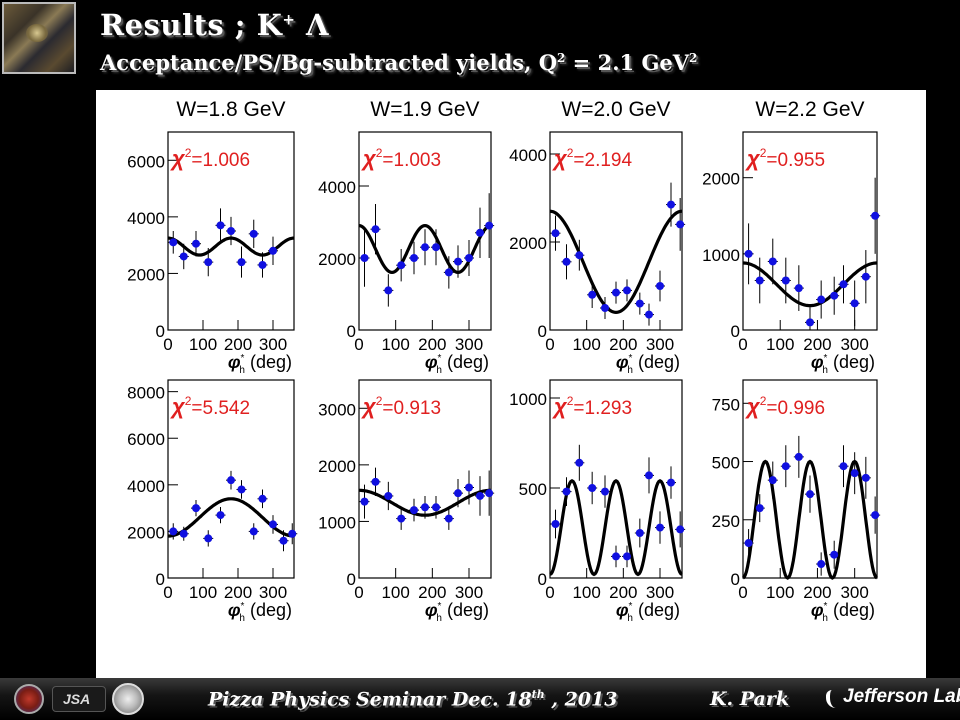 The width and height of the screenshot is (960, 720). What do you see at coordinates (616, 527) in the screenshot?
I see `fit-curve` at bounding box center [616, 527].